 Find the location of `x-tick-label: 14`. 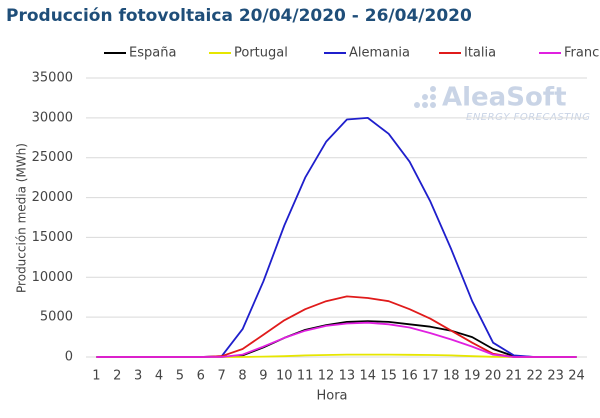

x-tick-label: 14 is located at coordinates (368, 376).